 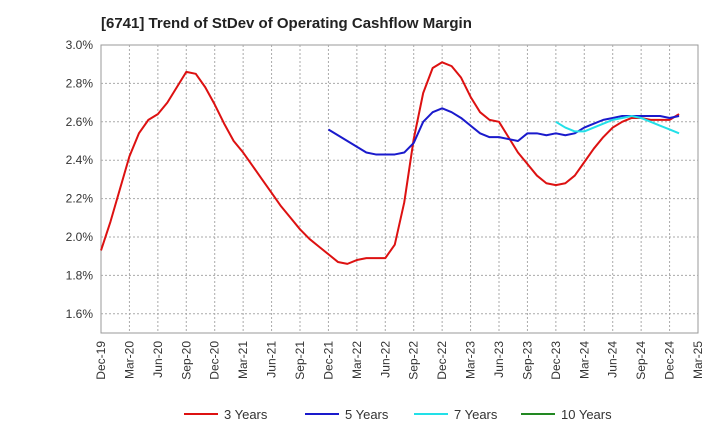 What do you see at coordinates (698, 360) in the screenshot?
I see `x-tick-label: Mar-25` at bounding box center [698, 360].